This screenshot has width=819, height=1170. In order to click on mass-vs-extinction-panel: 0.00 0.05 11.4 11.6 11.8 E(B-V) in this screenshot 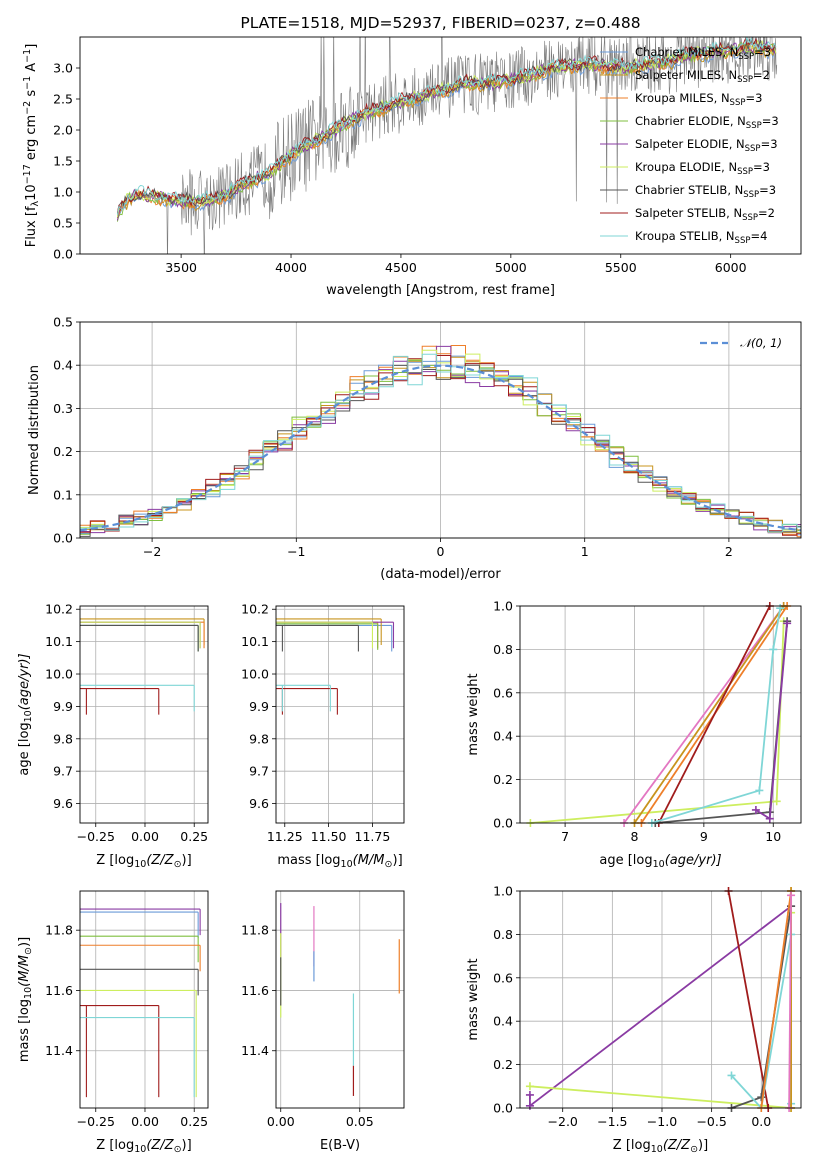, I will do `click(323, 1021)`.